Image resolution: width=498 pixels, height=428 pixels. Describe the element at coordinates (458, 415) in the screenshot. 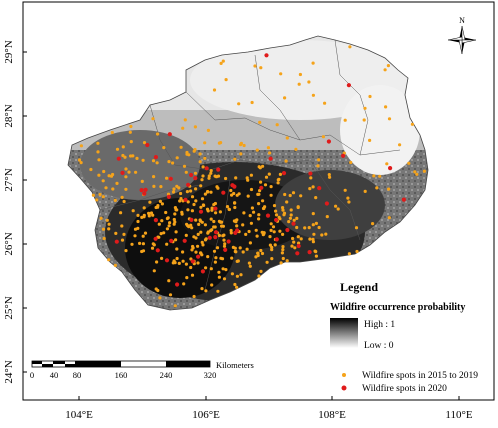

I see `lon-label-110: 110°E` at that location.